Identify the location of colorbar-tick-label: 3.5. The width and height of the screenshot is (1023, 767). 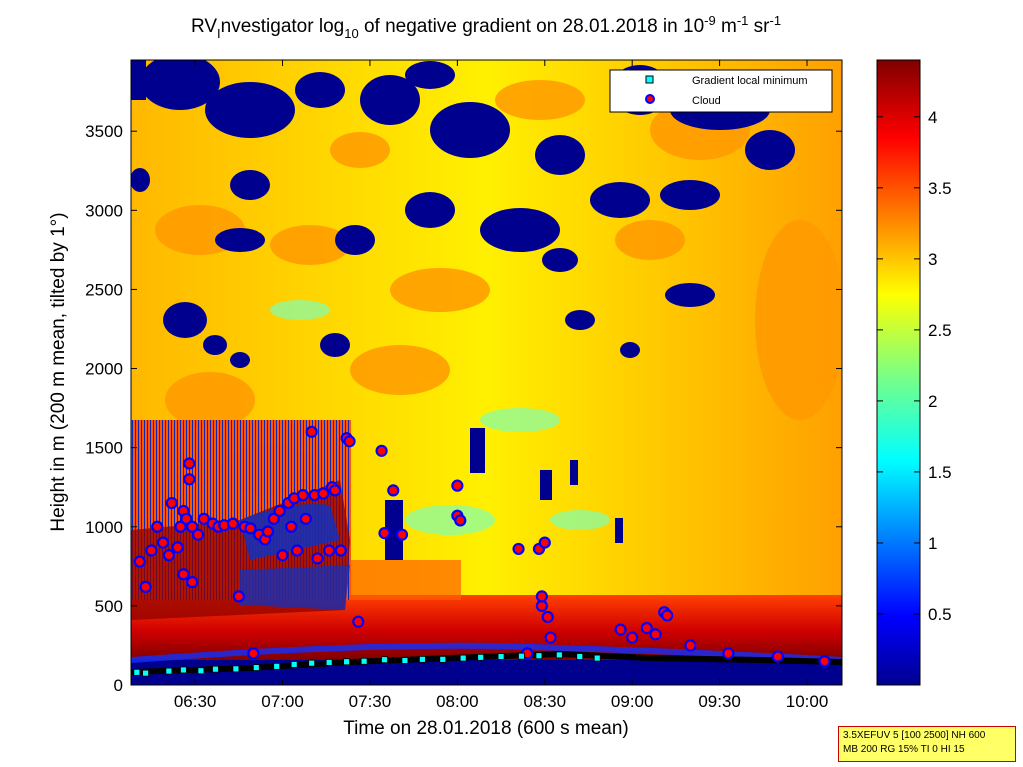
(940, 188).